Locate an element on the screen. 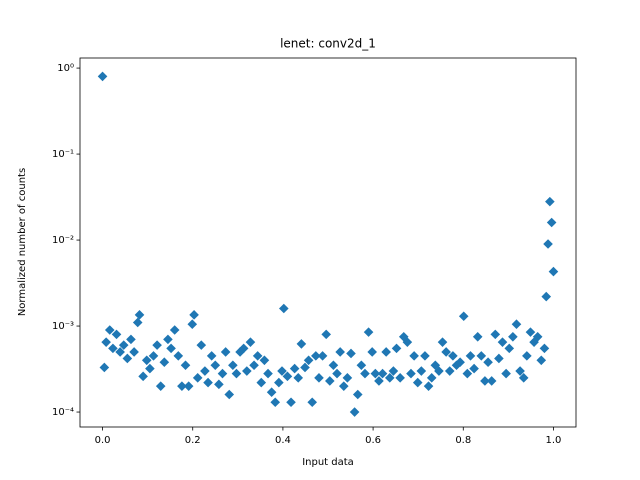  y-tick-label: 10⁻³ is located at coordinates (63, 326).